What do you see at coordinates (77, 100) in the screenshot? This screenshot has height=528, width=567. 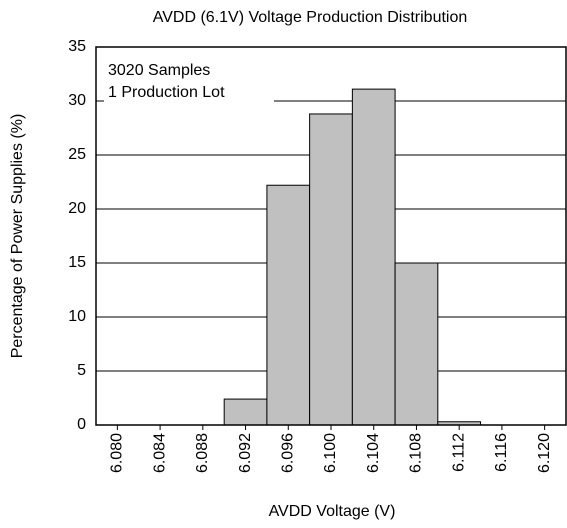 I see `y-tick-label: 30` at bounding box center [77, 100].